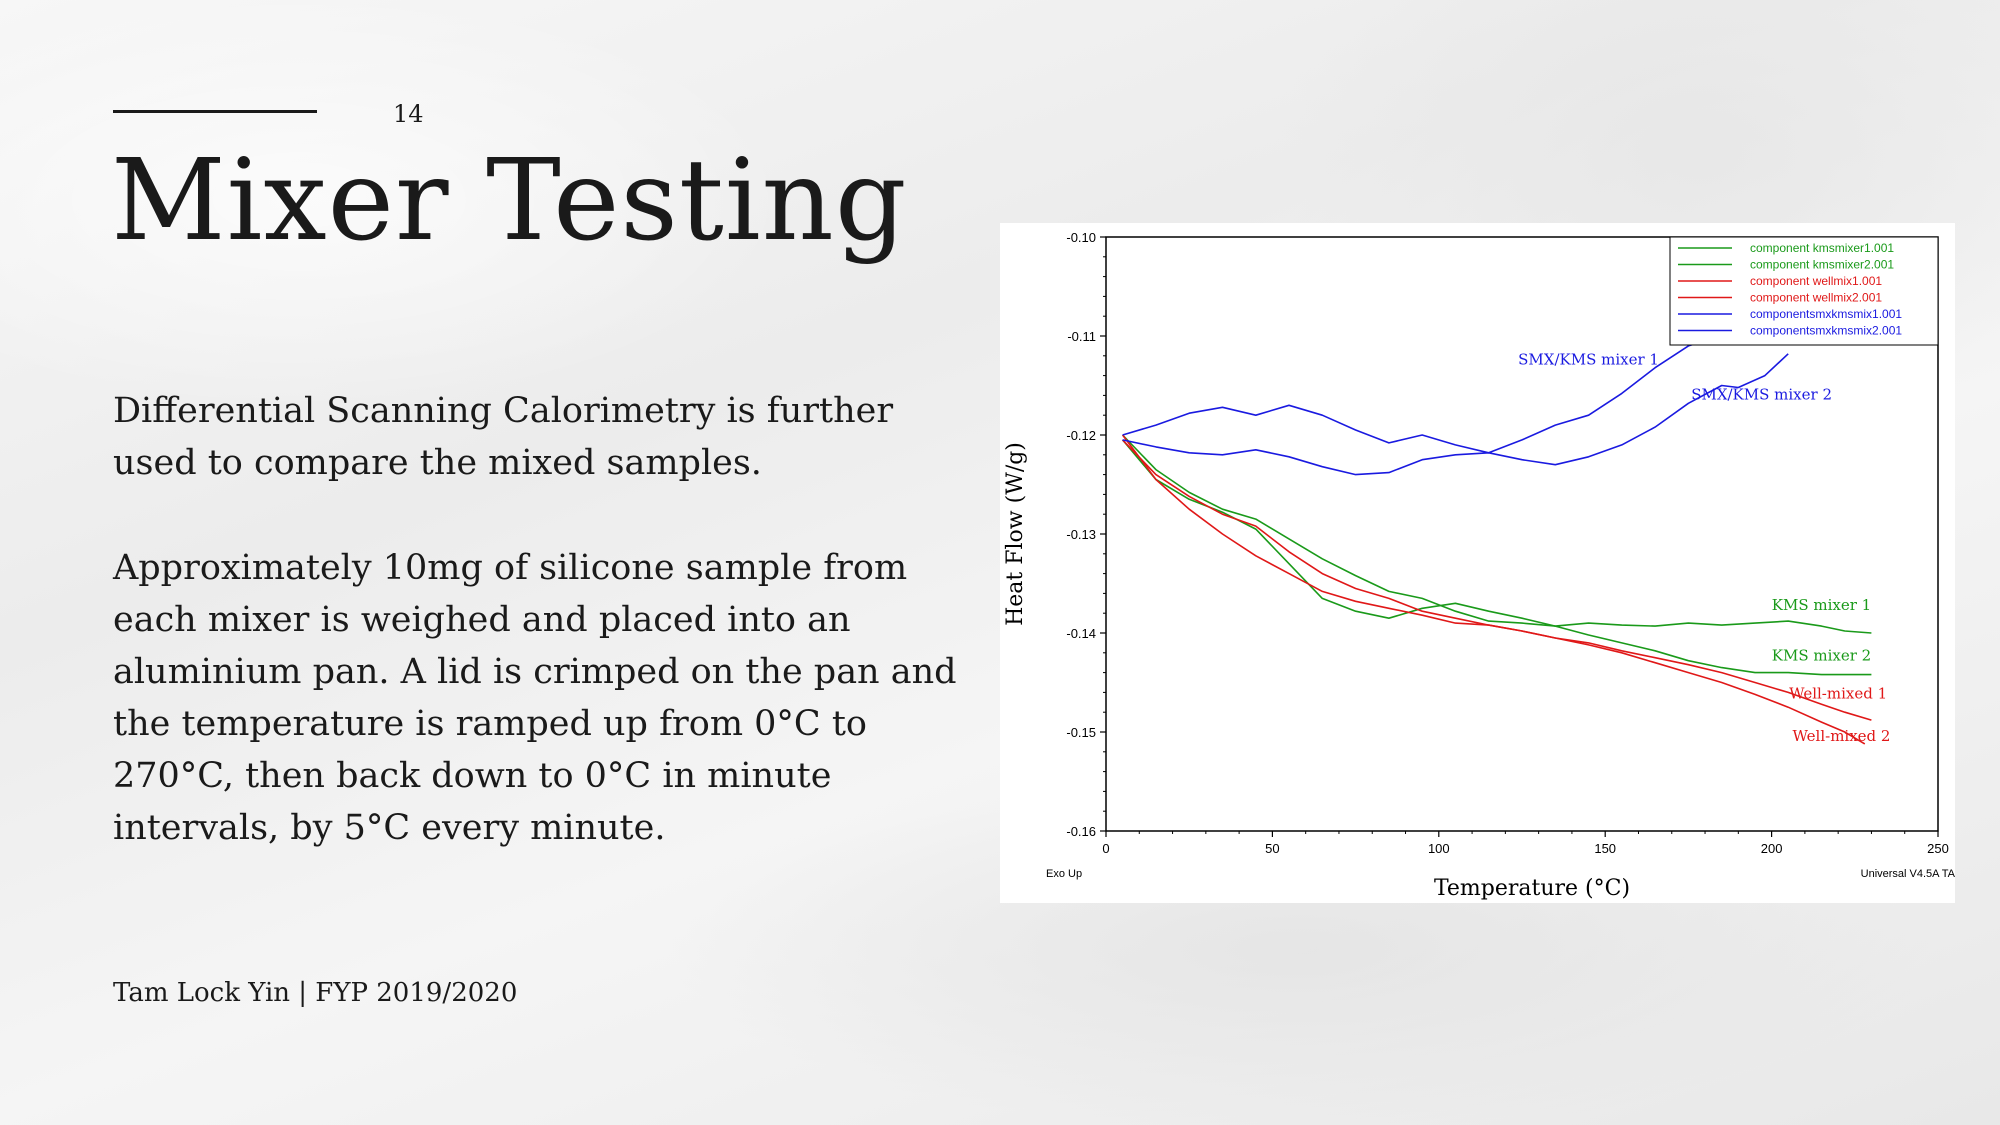  What do you see at coordinates (1081, 831) in the screenshot?
I see `y-tick-label: -0.16` at bounding box center [1081, 831].